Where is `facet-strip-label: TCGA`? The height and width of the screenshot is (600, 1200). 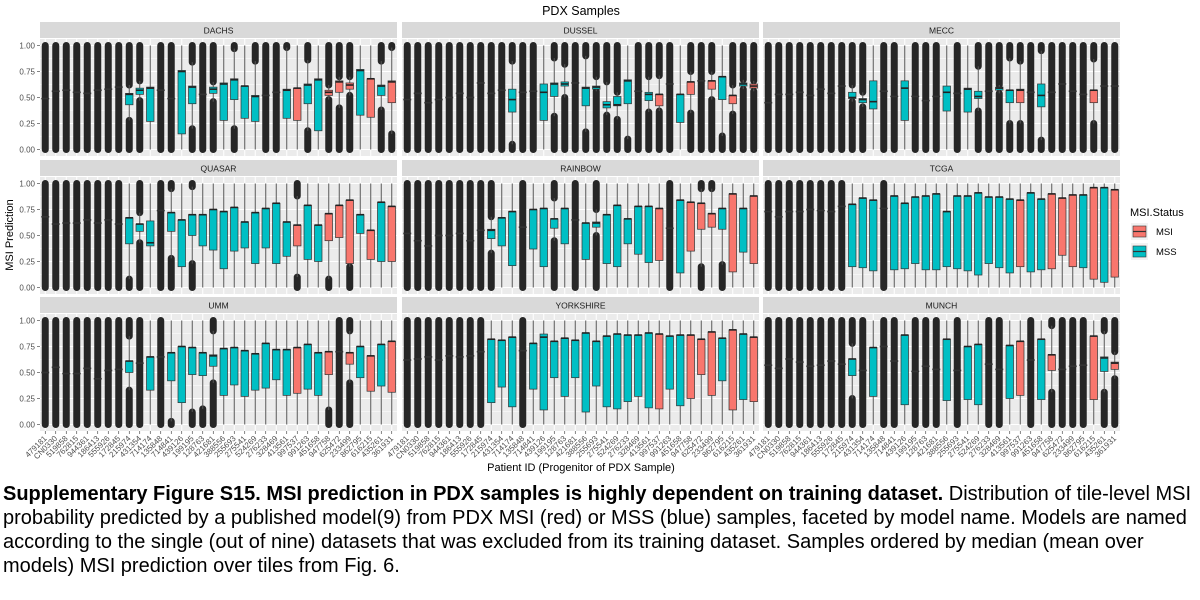
facet-strip-label: TCGA is located at coordinates (942, 169).